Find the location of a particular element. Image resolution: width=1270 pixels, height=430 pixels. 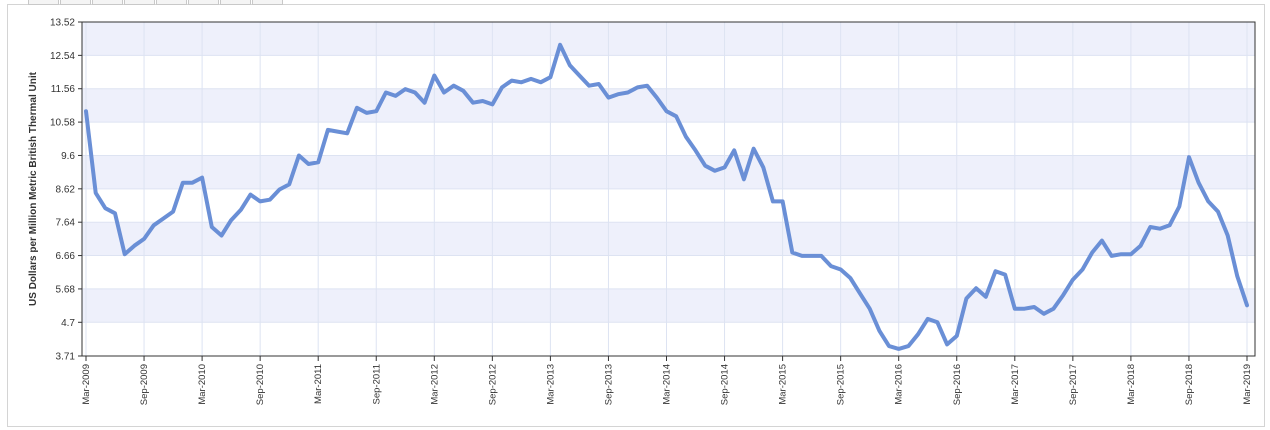

x-tick-label: Sep-2009 is located at coordinates (144, 384).